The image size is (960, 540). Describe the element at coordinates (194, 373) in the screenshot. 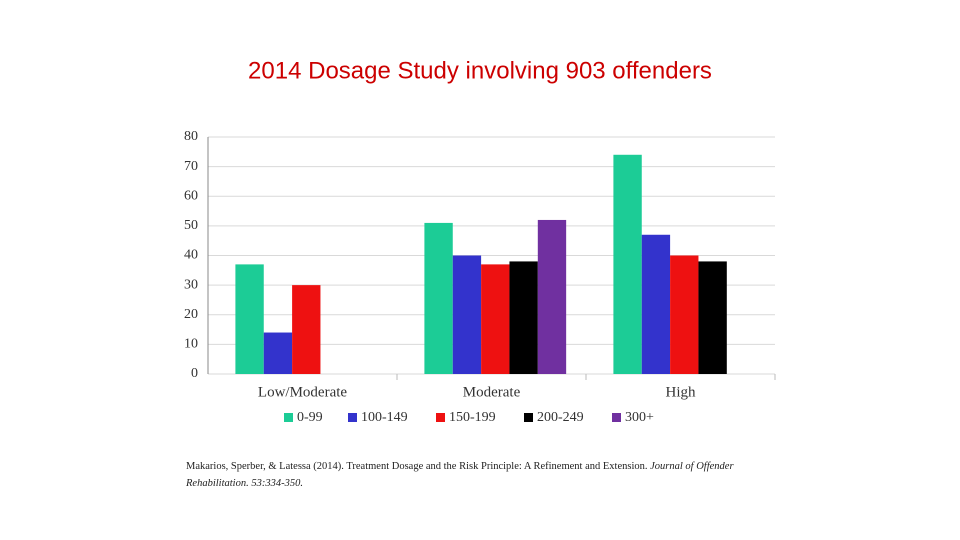

I see `y-tick-label: 0` at that location.